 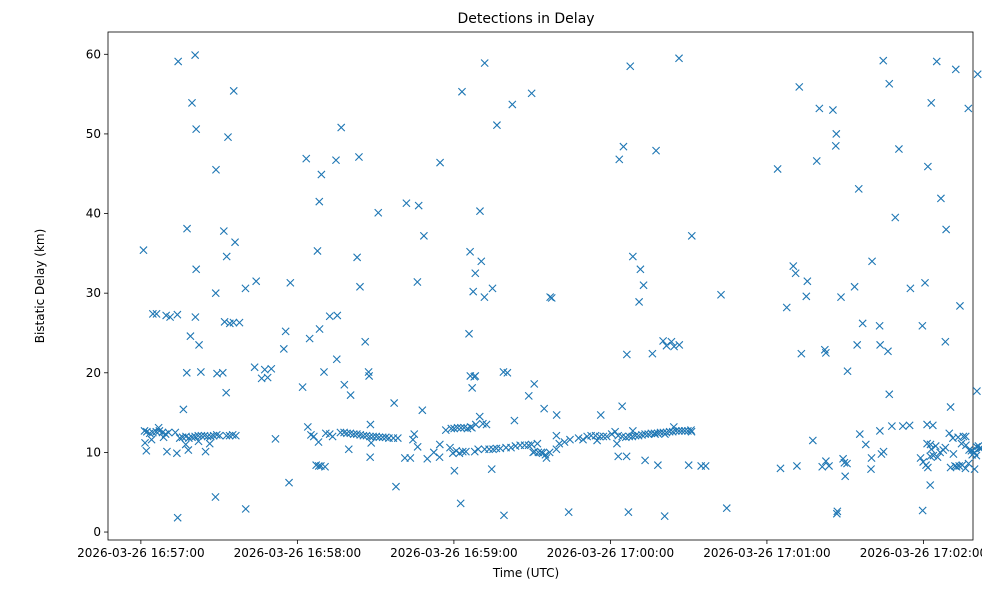 What do you see at coordinates (766, 553) in the screenshot?
I see `x-tick-label: 2026-03-26 17:01:00` at bounding box center [766, 553].